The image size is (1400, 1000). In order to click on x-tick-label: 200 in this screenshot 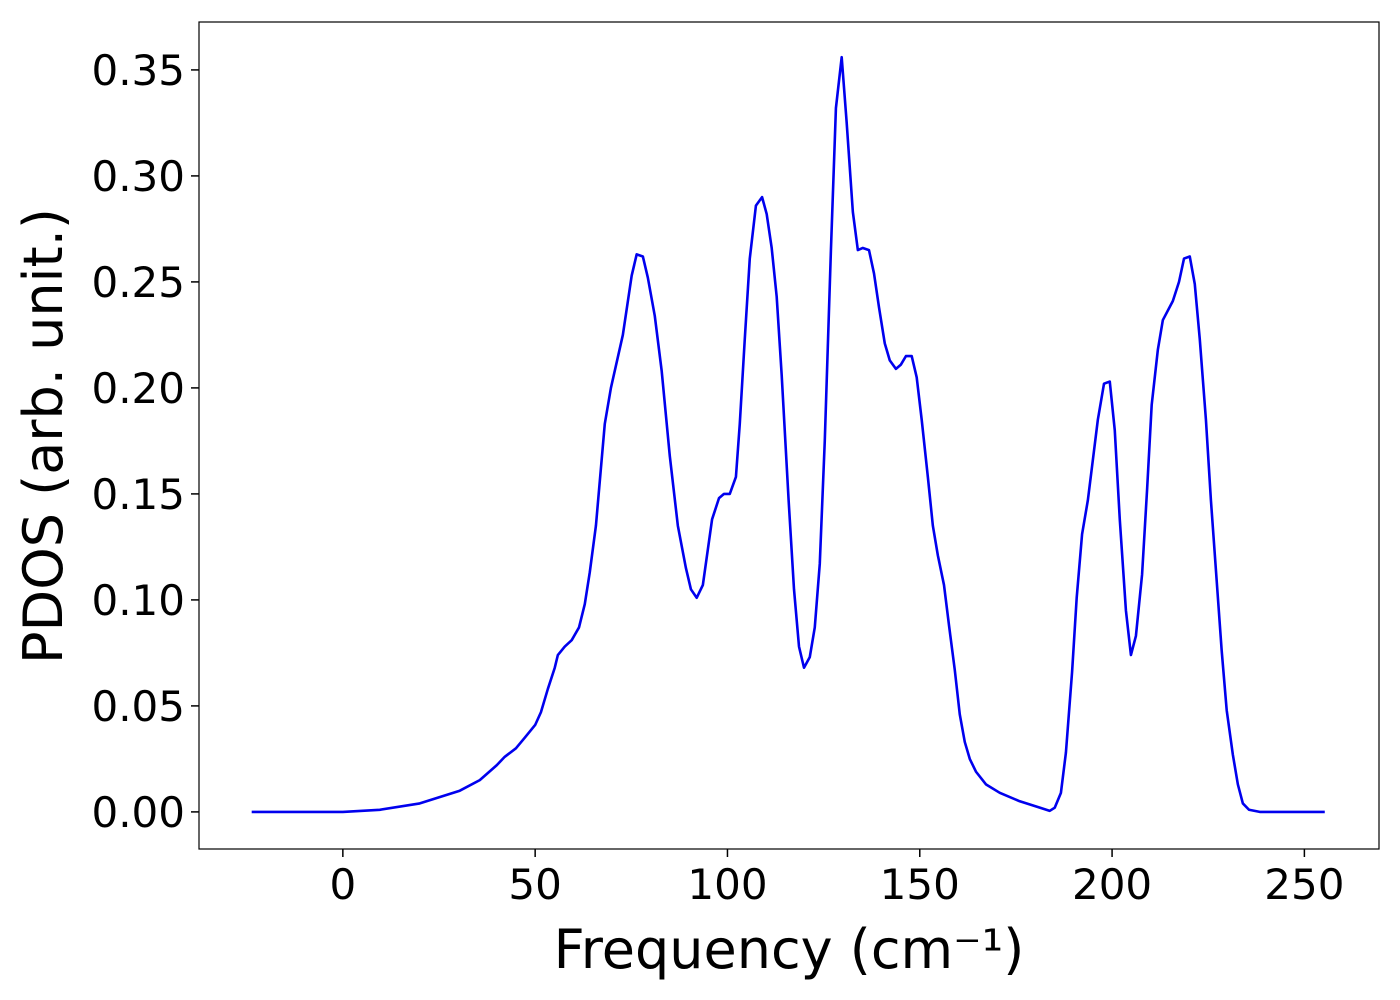, I will do `click(1112, 884)`.